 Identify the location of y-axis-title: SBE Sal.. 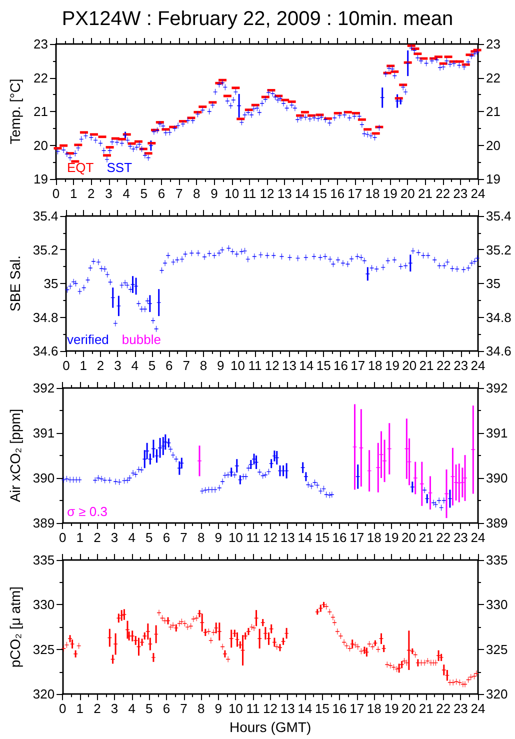
(15, 283).